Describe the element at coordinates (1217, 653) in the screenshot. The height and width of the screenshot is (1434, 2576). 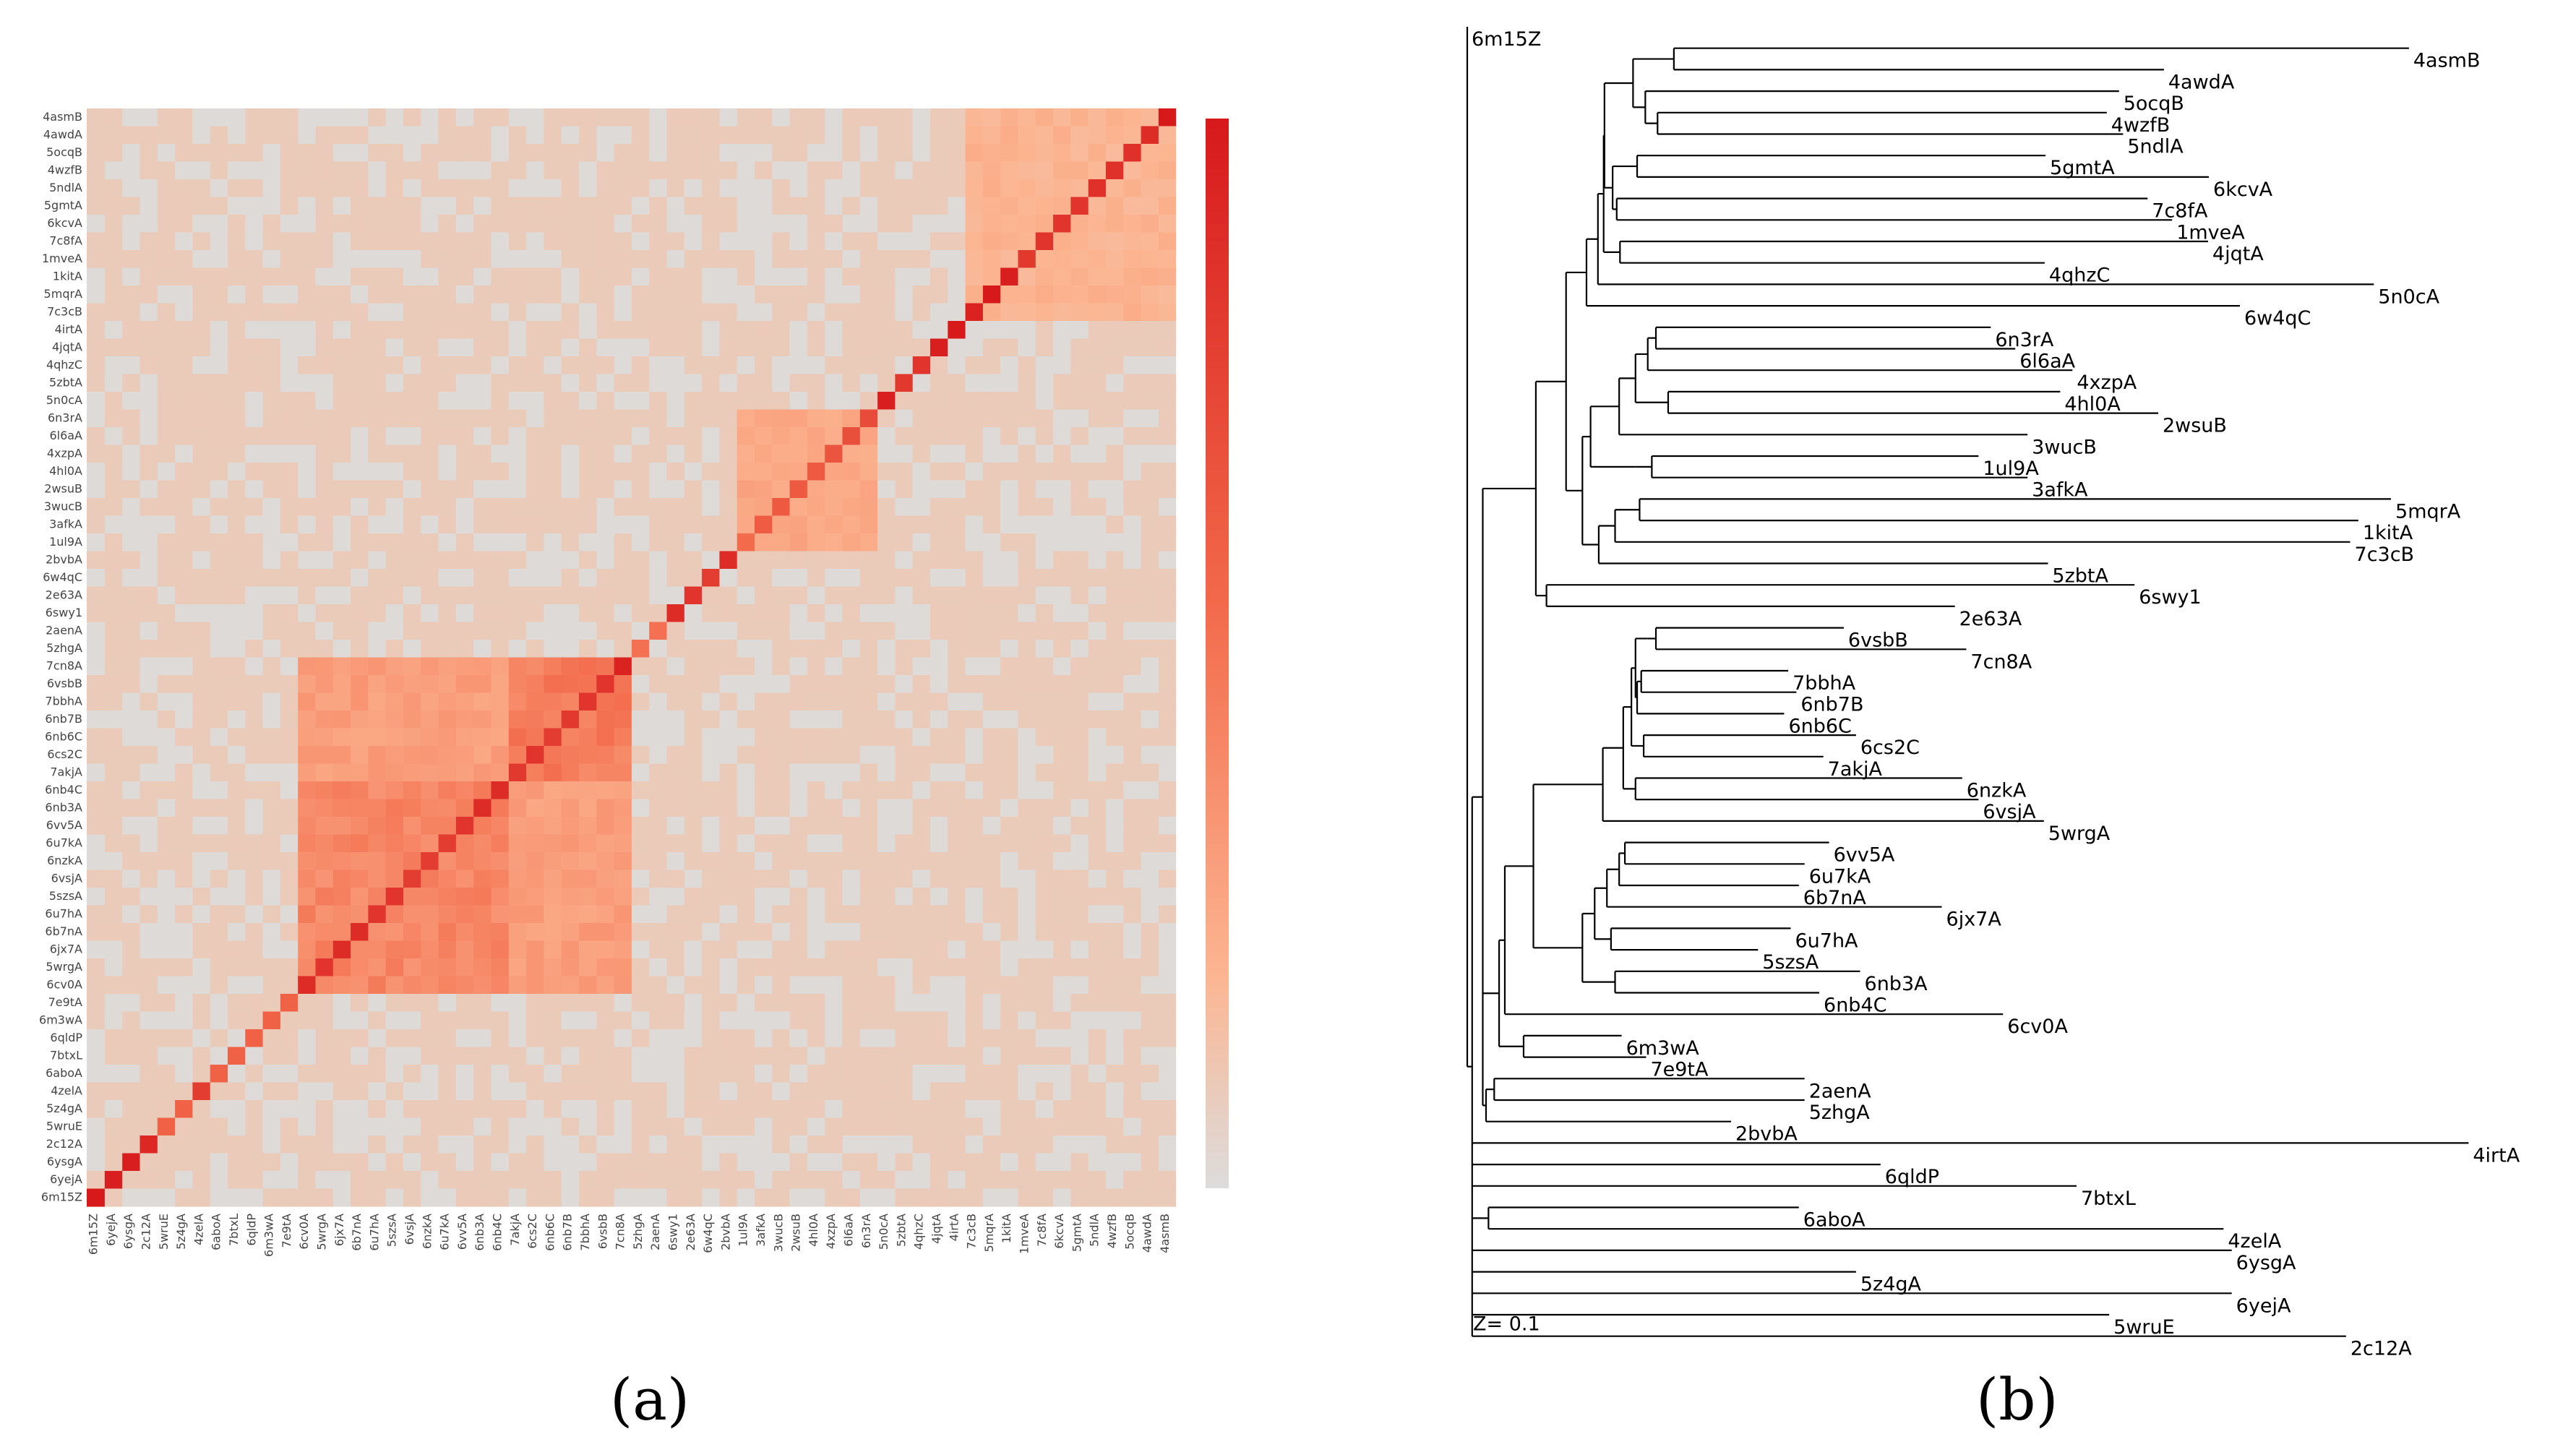
I see `colorbar` at that location.